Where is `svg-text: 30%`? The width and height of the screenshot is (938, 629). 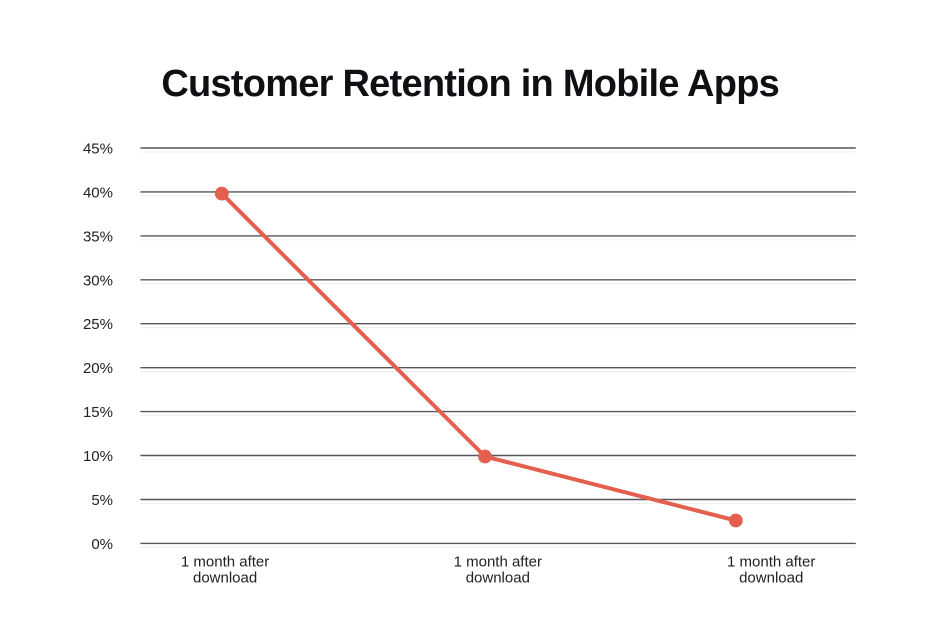 svg-text: 30% is located at coordinates (98, 280).